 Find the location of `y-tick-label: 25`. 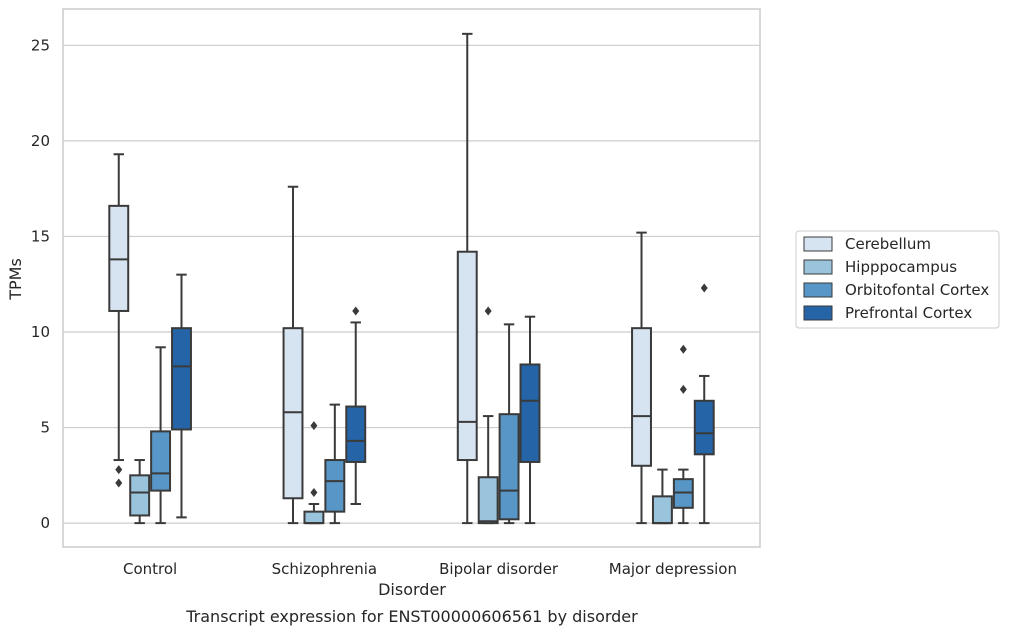

y-tick-label: 25 is located at coordinates (40, 45).